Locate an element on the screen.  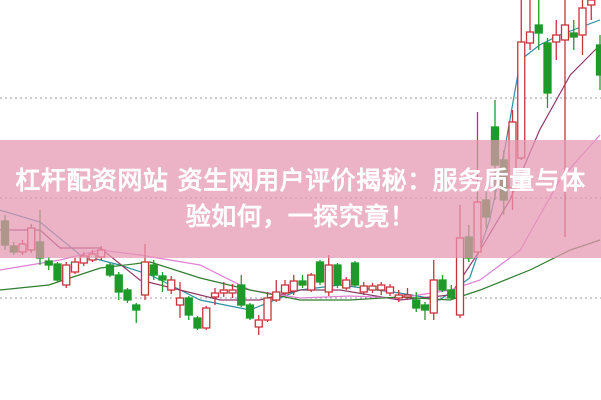
title-line-2: 验如何，一探究竟！ is located at coordinates (300, 216).